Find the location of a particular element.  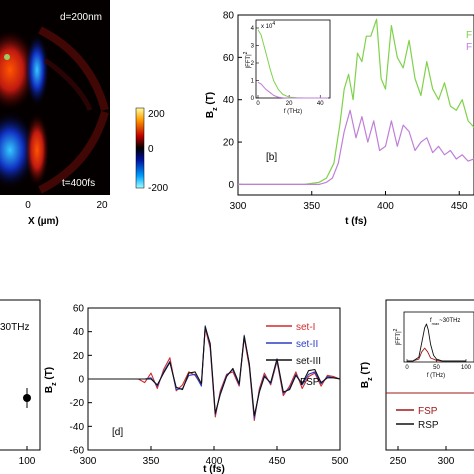

y-tick-label: -40 is located at coordinates (77, 427).